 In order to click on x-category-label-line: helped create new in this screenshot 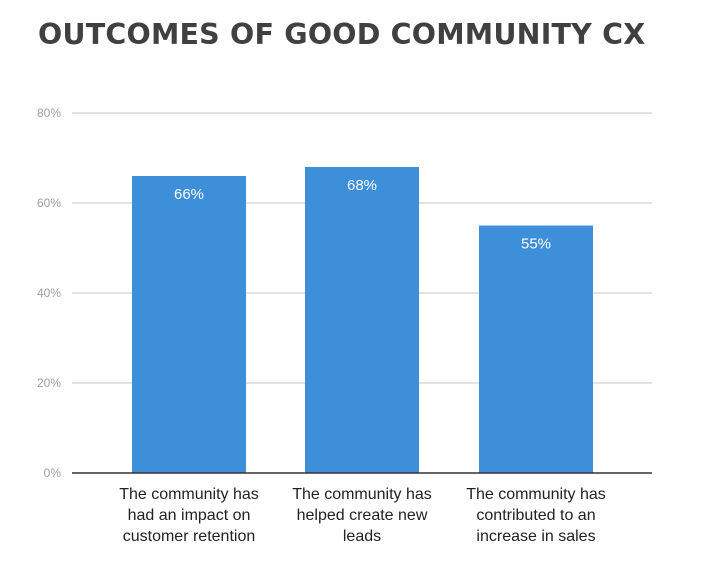, I will do `click(362, 515)`.